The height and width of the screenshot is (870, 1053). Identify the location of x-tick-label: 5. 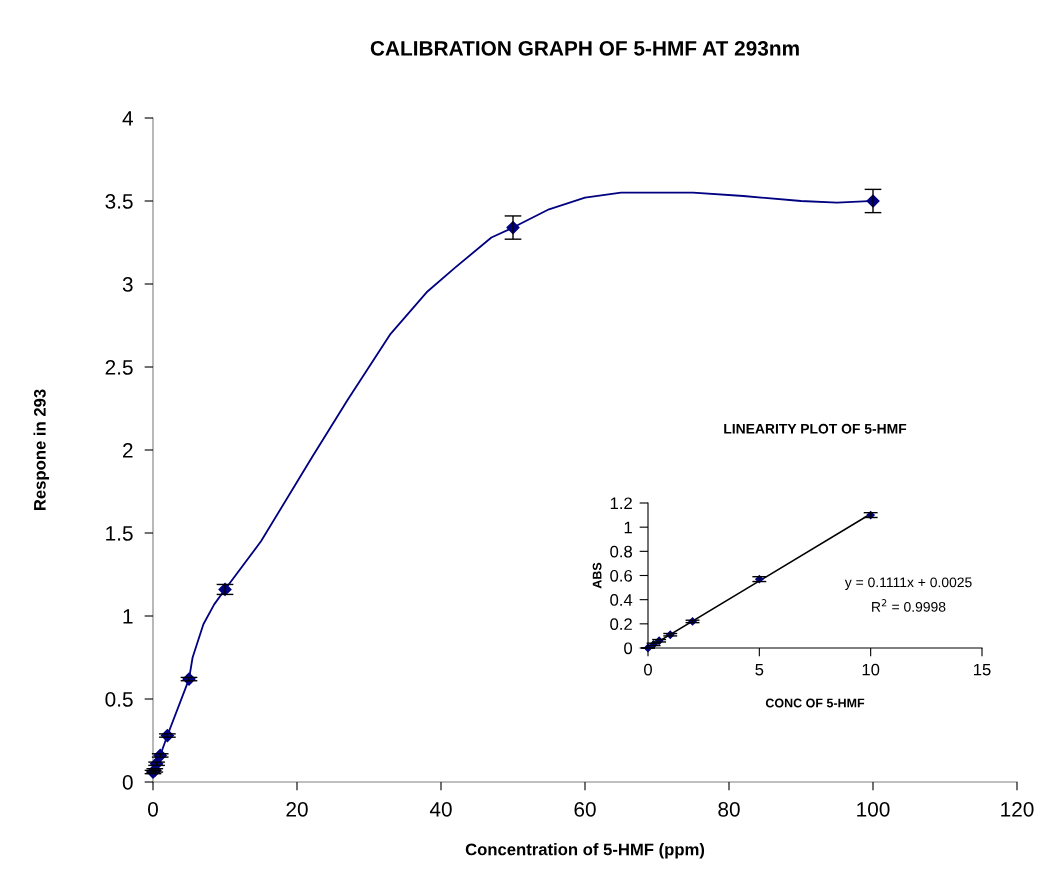
(759, 669).